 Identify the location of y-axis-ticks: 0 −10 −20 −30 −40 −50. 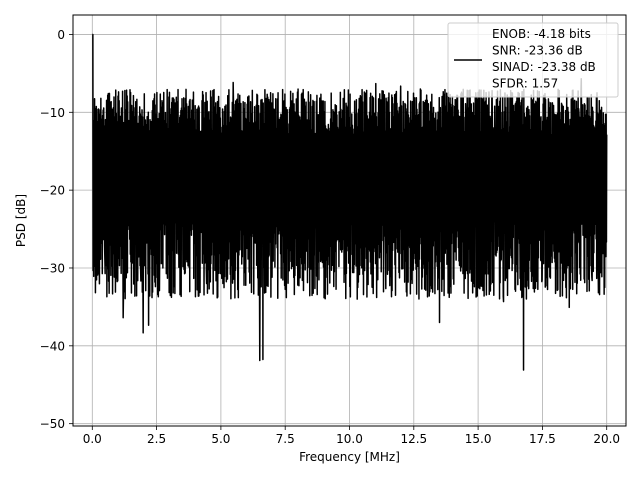
(56, 229).